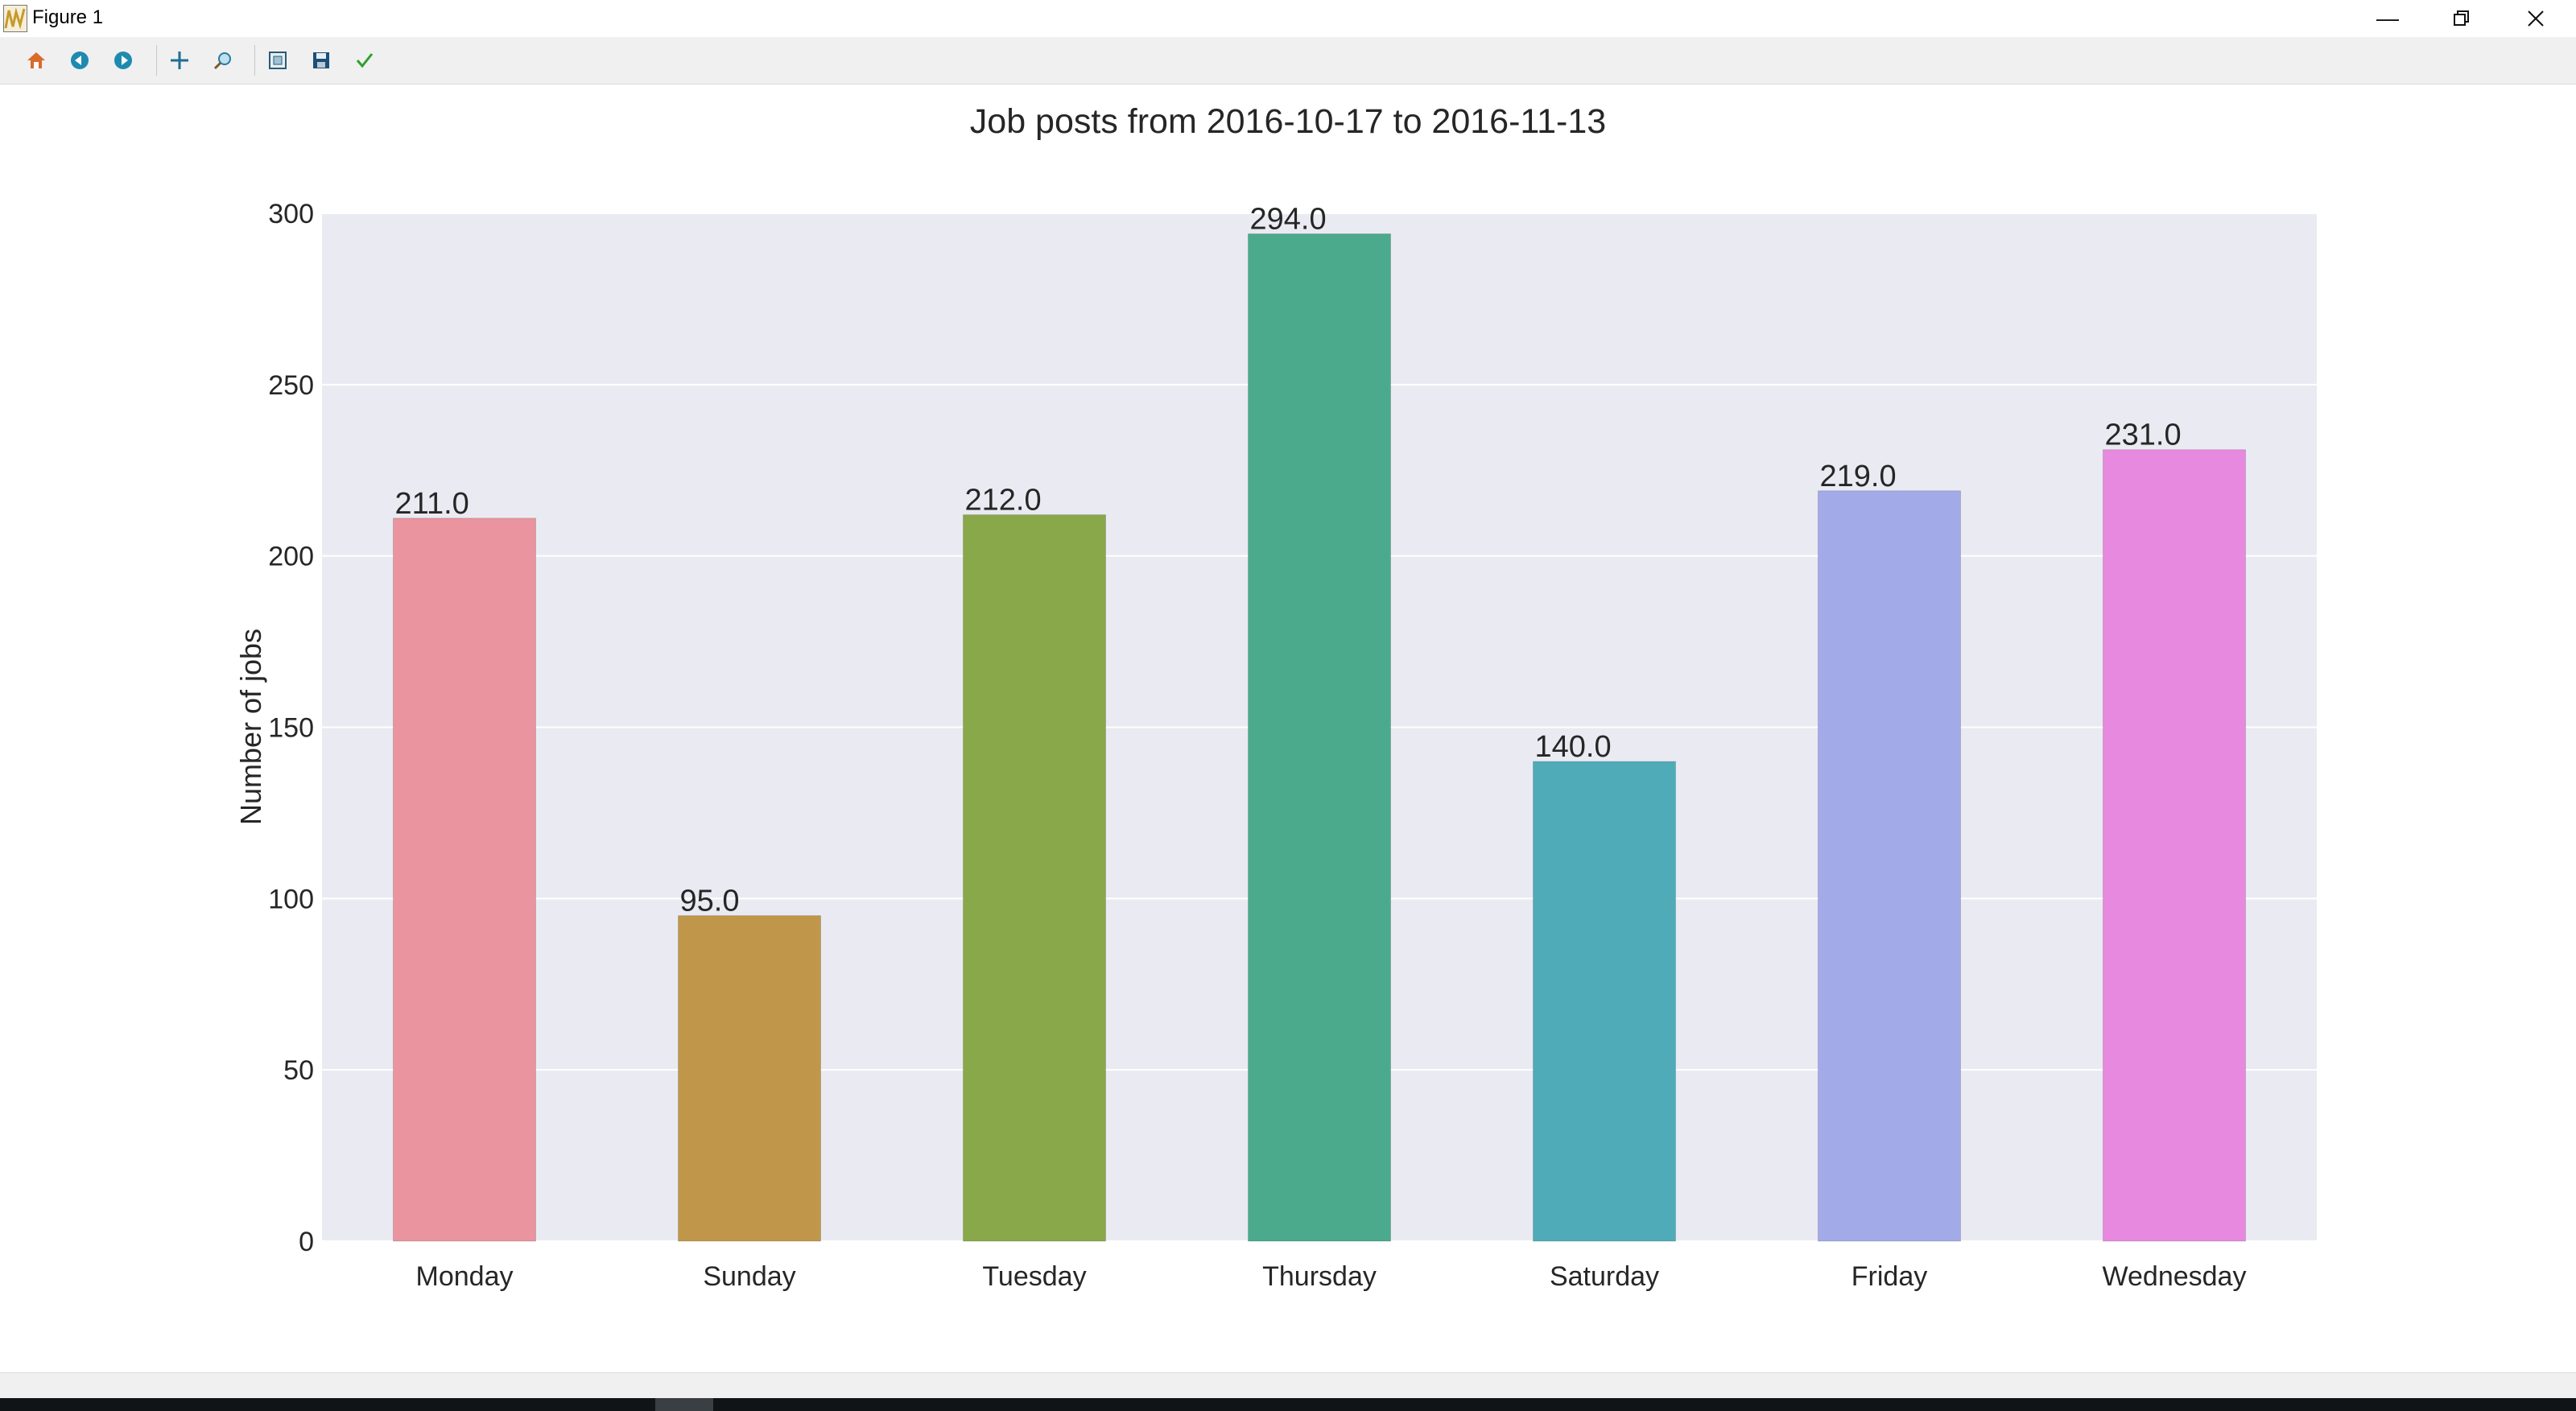  I want to click on restore-icon, so click(2461, 18).